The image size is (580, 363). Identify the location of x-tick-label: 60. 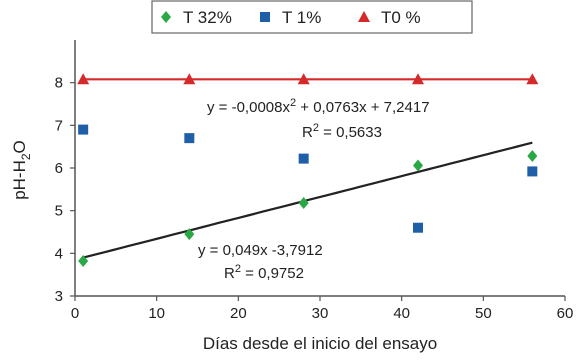
(565, 313).